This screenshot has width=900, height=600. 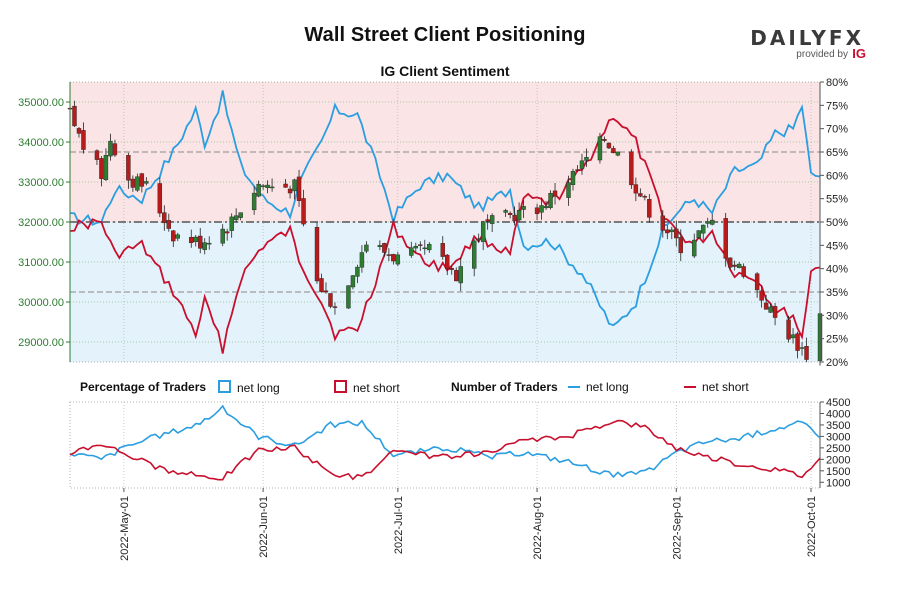 What do you see at coordinates (859, 53) in the screenshot?
I see `logo-ig: IG` at bounding box center [859, 53].